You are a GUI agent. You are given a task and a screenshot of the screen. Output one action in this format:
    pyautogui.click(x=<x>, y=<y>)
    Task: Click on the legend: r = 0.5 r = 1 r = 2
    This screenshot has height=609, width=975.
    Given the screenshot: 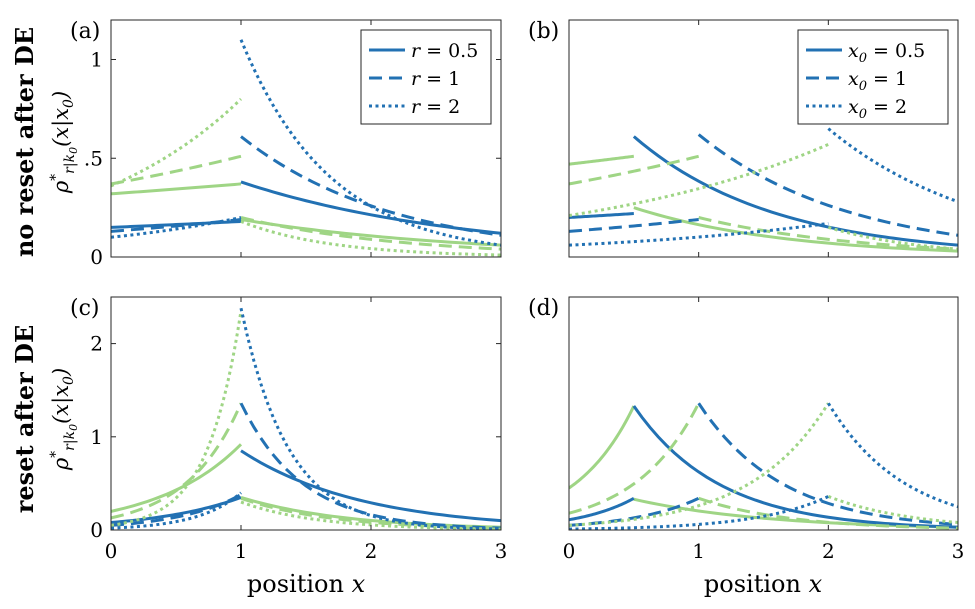 What is the action you would take?
    pyautogui.click(x=426, y=77)
    